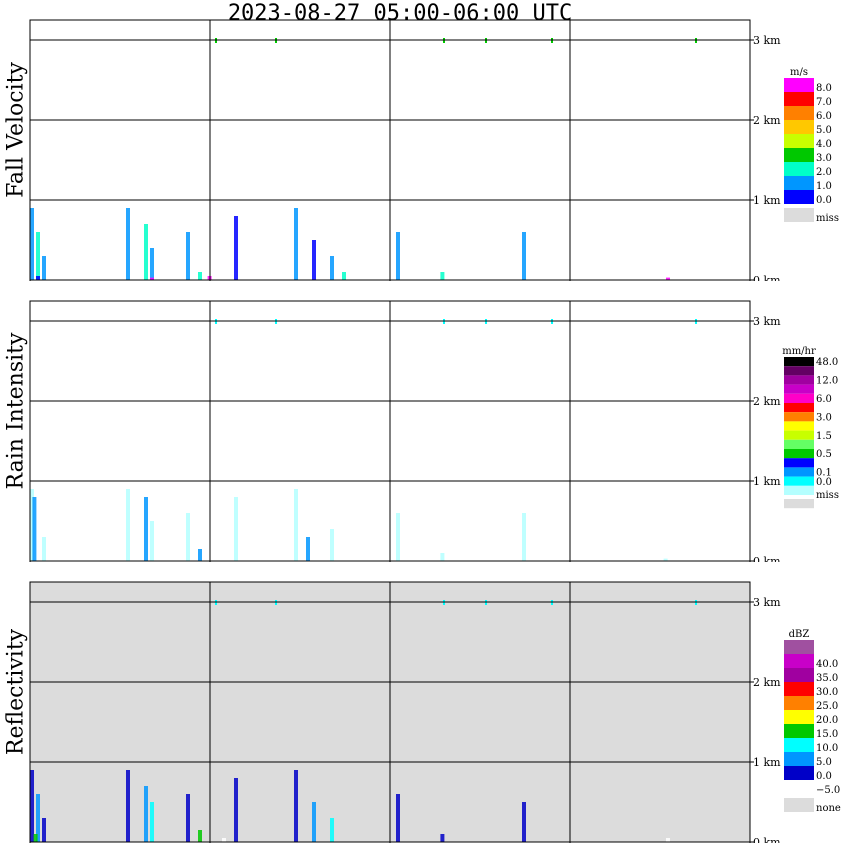 This screenshot has height=868, width=850. I want to click on legend-label: 40.0, so click(827, 664).